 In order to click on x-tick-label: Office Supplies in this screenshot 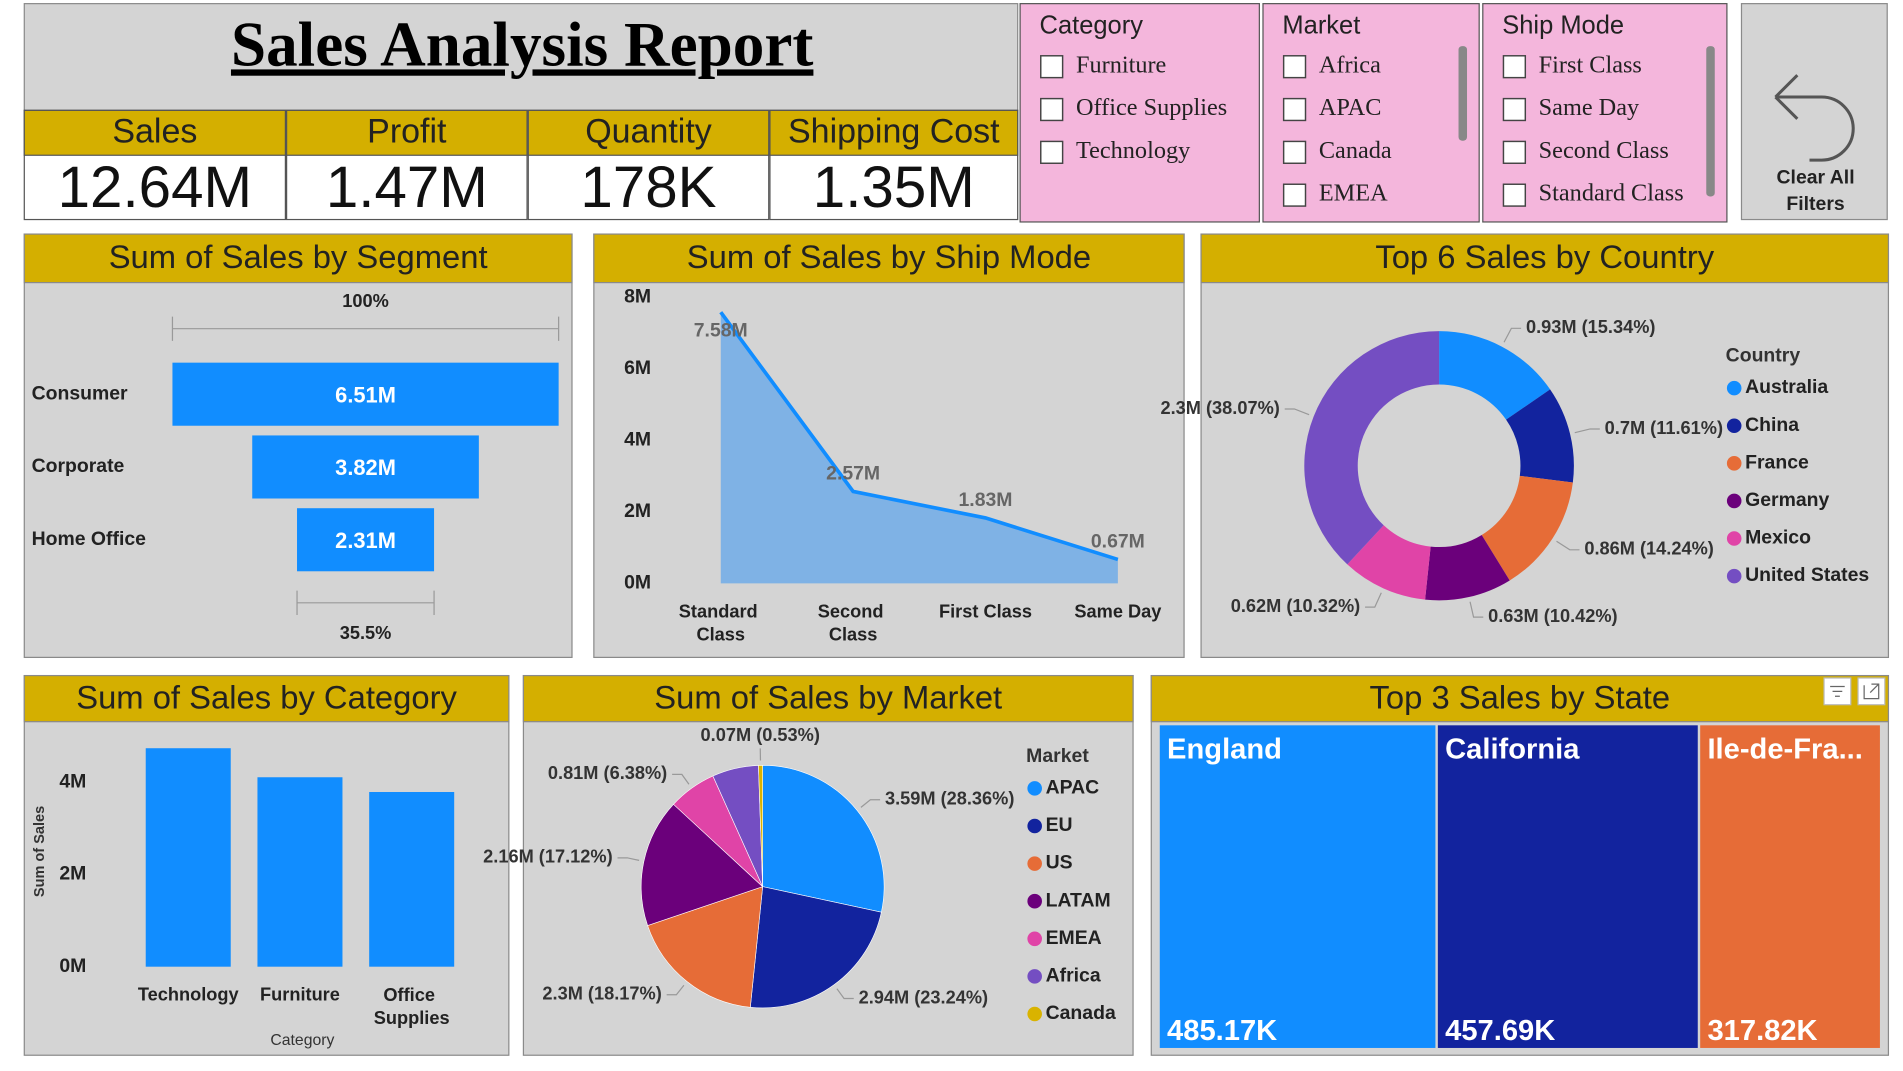, I will do `click(412, 1006)`.